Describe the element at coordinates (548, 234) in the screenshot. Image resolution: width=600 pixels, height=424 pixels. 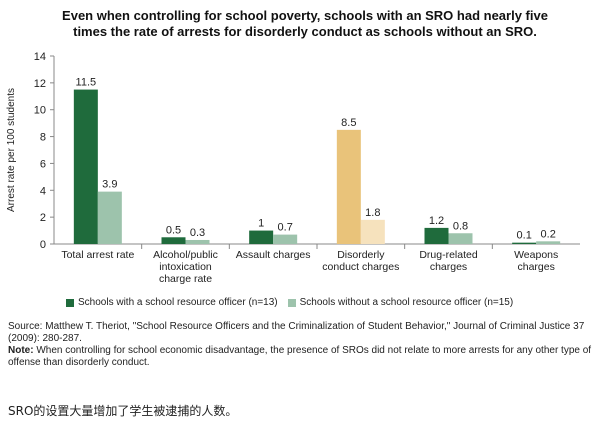
I see `data-label: 0.2` at that location.